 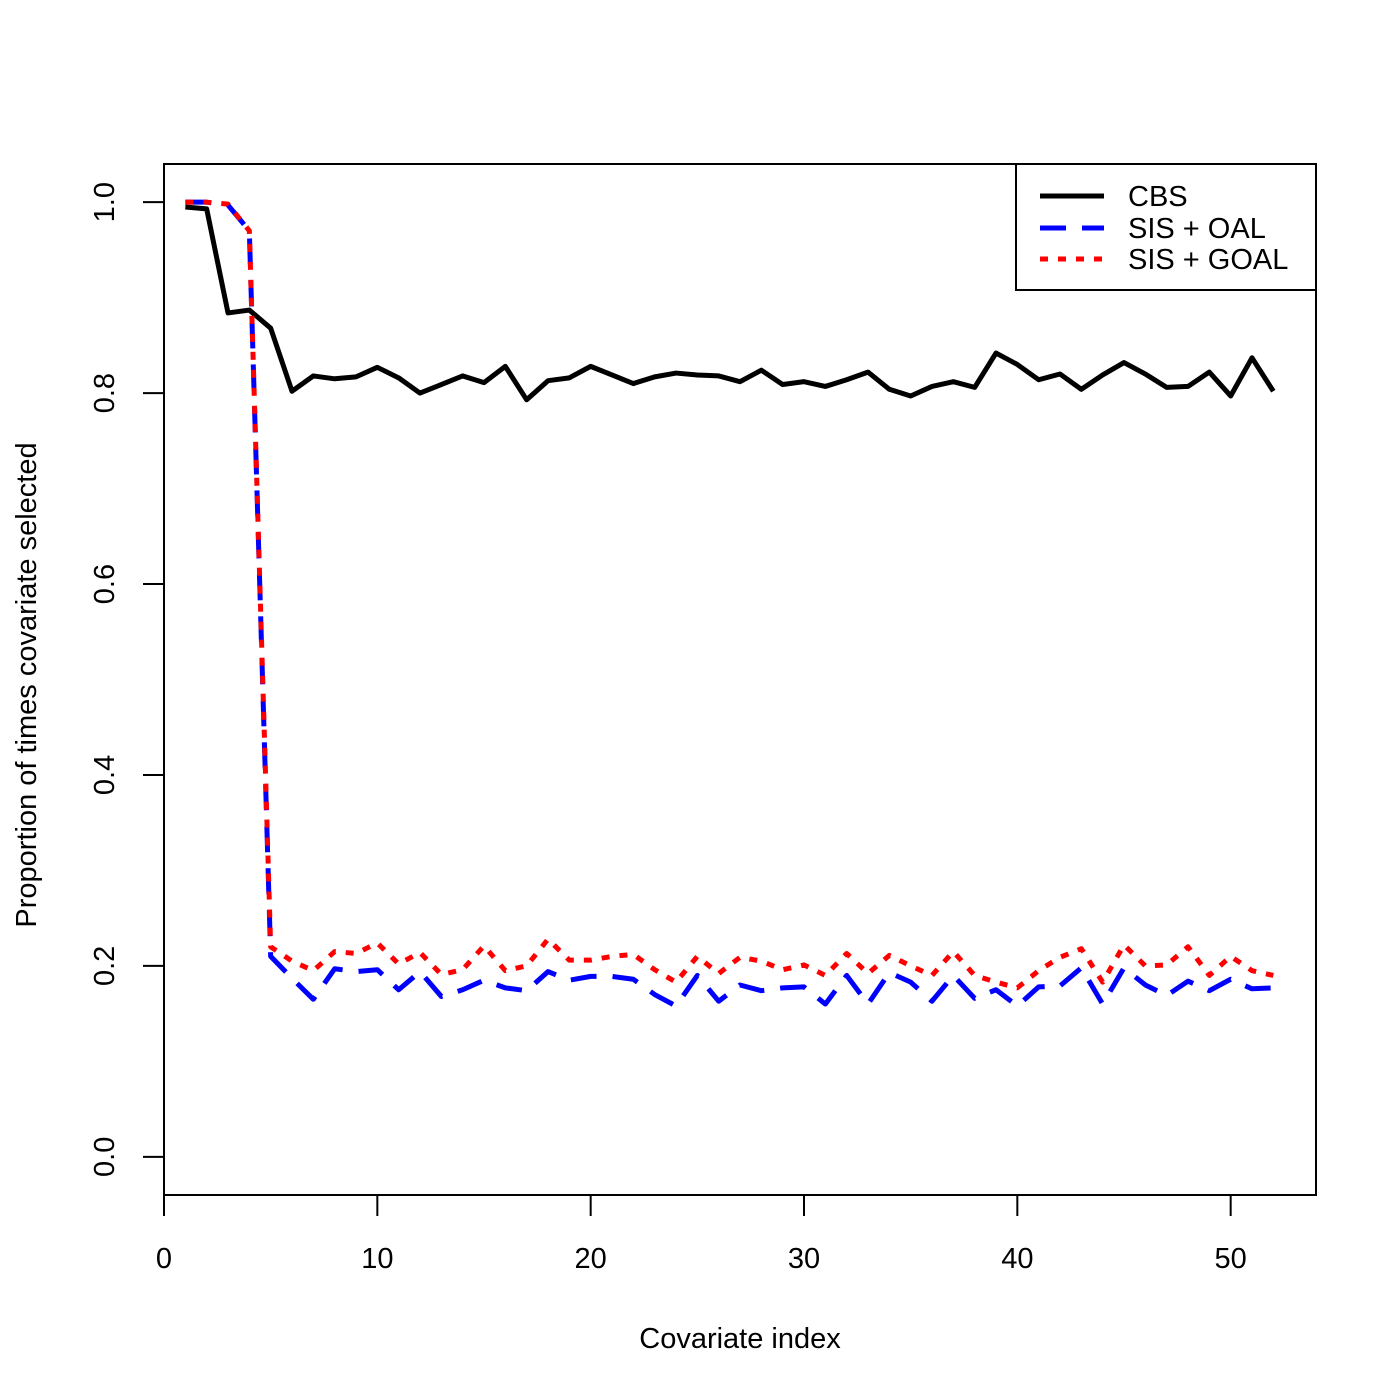 I want to click on x-tick-label-10: 10, so click(x=377, y=1259).